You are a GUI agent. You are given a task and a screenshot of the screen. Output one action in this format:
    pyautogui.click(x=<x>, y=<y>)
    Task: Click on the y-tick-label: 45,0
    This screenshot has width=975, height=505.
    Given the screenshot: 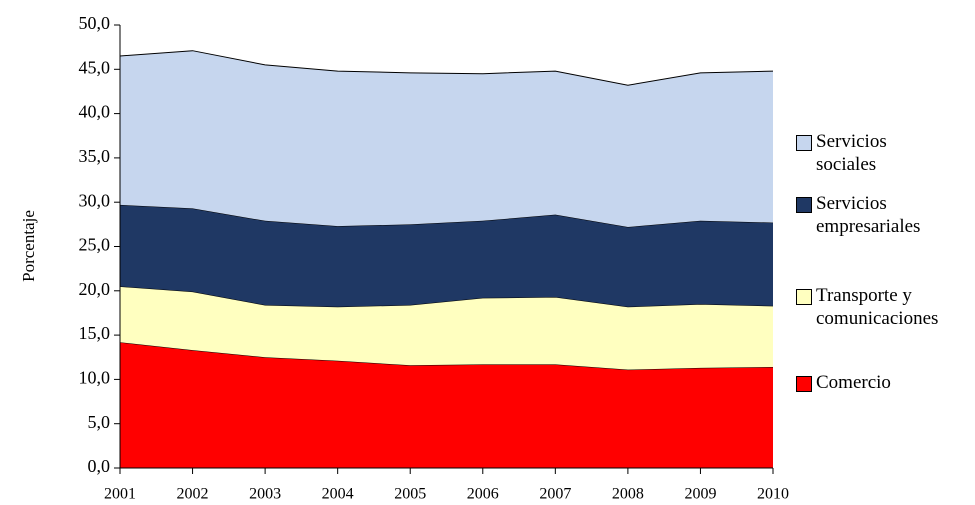 What is the action you would take?
    pyautogui.click(x=95, y=67)
    